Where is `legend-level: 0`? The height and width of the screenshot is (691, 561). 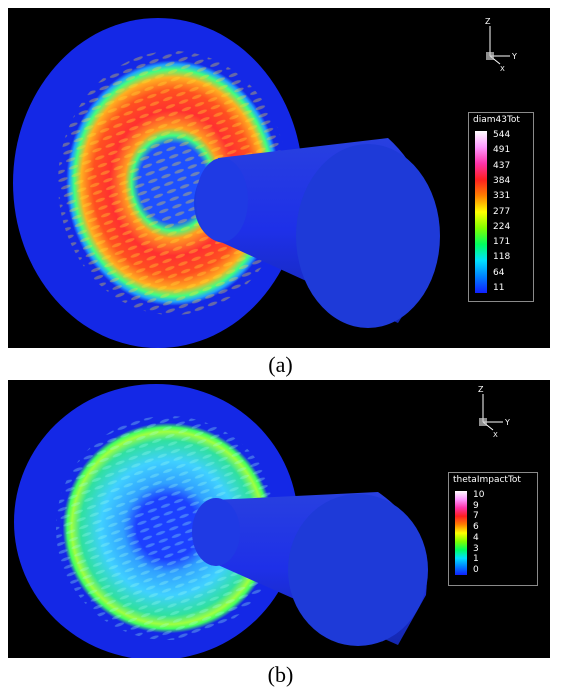 legend-level: 0 is located at coordinates (476, 570).